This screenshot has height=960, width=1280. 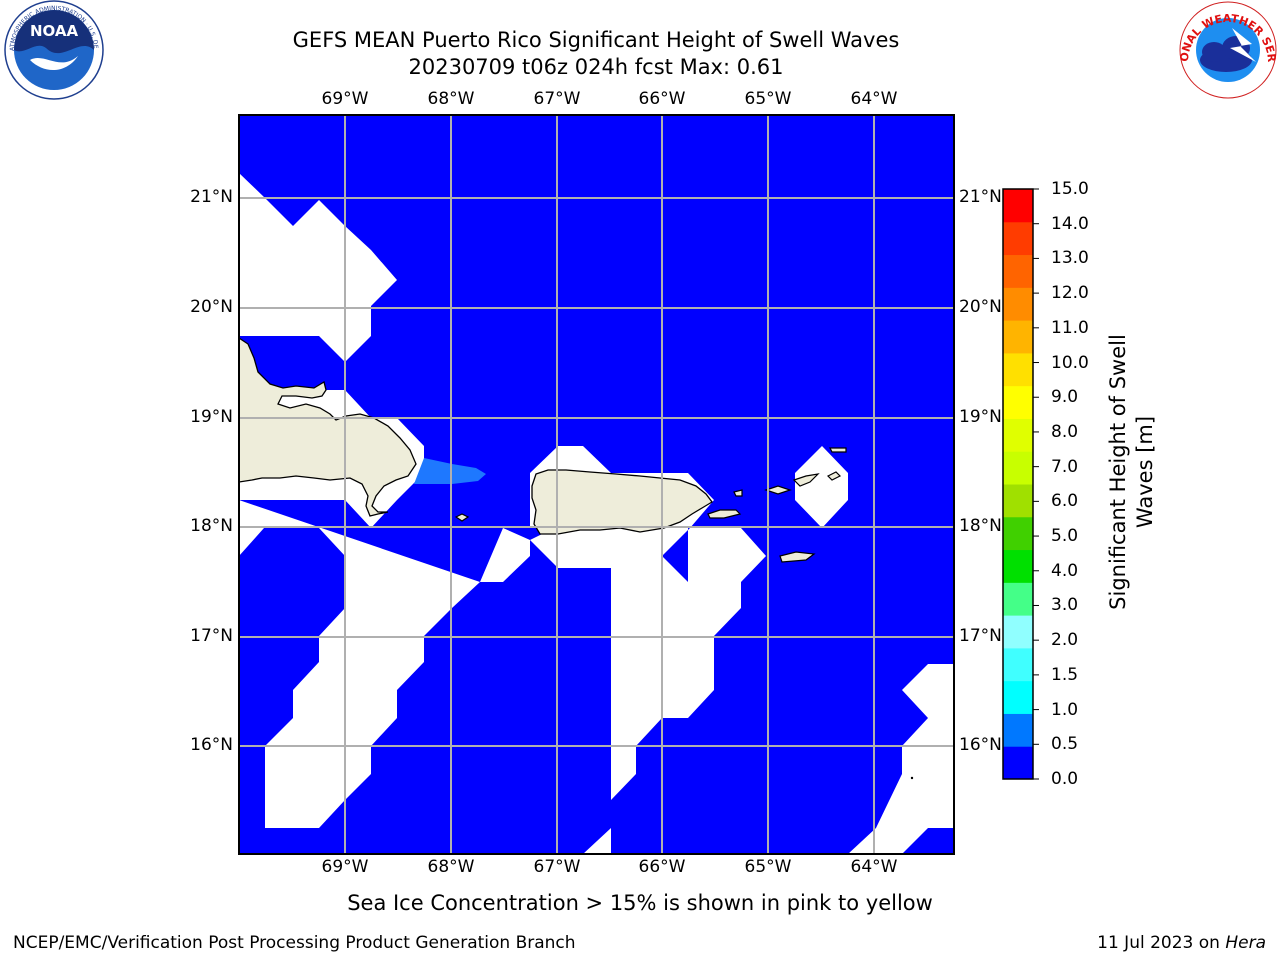 I want to click on colorbar, so click(x=1020, y=484).